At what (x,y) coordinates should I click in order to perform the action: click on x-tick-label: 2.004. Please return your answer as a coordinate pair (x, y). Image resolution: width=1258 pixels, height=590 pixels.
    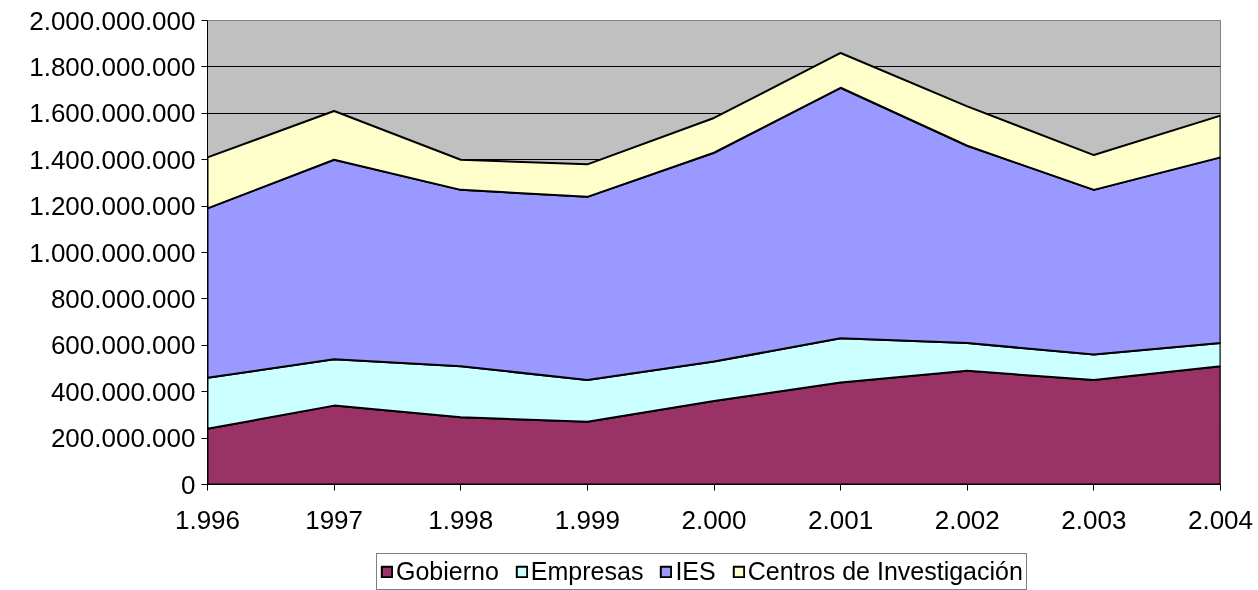
    Looking at the image, I should click on (1220, 519).